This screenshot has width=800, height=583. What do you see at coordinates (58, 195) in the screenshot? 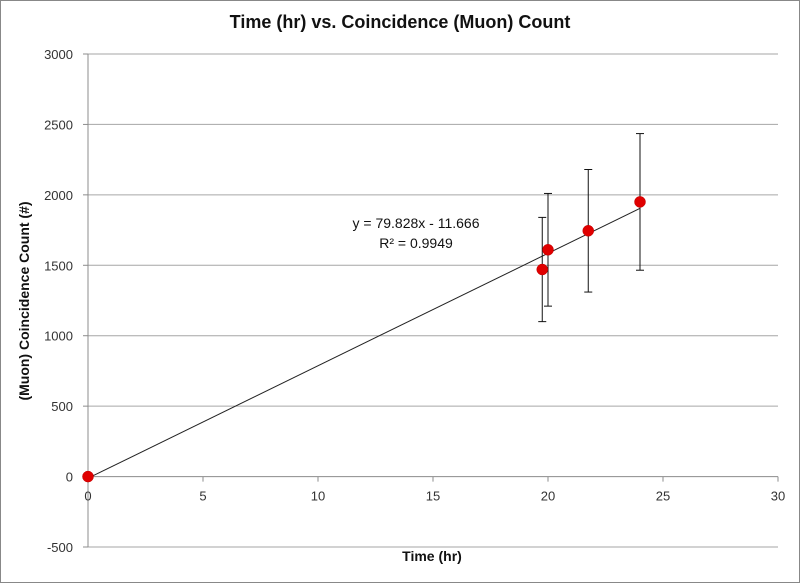
I see `y-tick-label: 2000` at bounding box center [58, 195].